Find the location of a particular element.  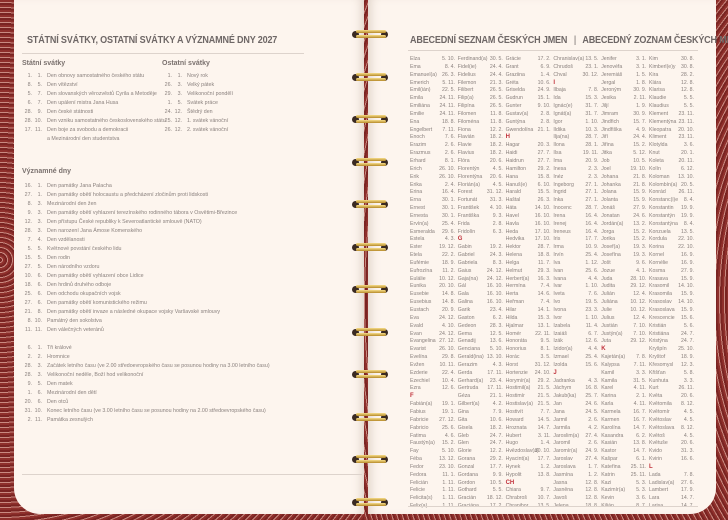

name-day-date: 26. 10. is located at coordinates (447, 176).